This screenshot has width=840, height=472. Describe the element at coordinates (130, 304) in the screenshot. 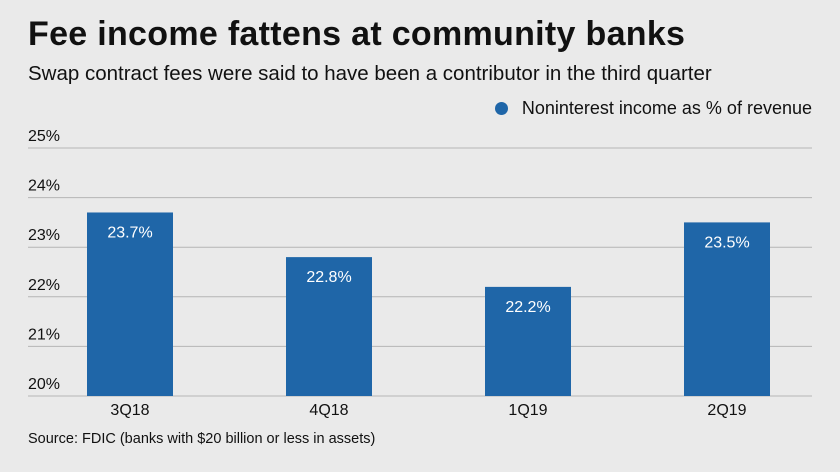

I see `bar-3q18` at that location.